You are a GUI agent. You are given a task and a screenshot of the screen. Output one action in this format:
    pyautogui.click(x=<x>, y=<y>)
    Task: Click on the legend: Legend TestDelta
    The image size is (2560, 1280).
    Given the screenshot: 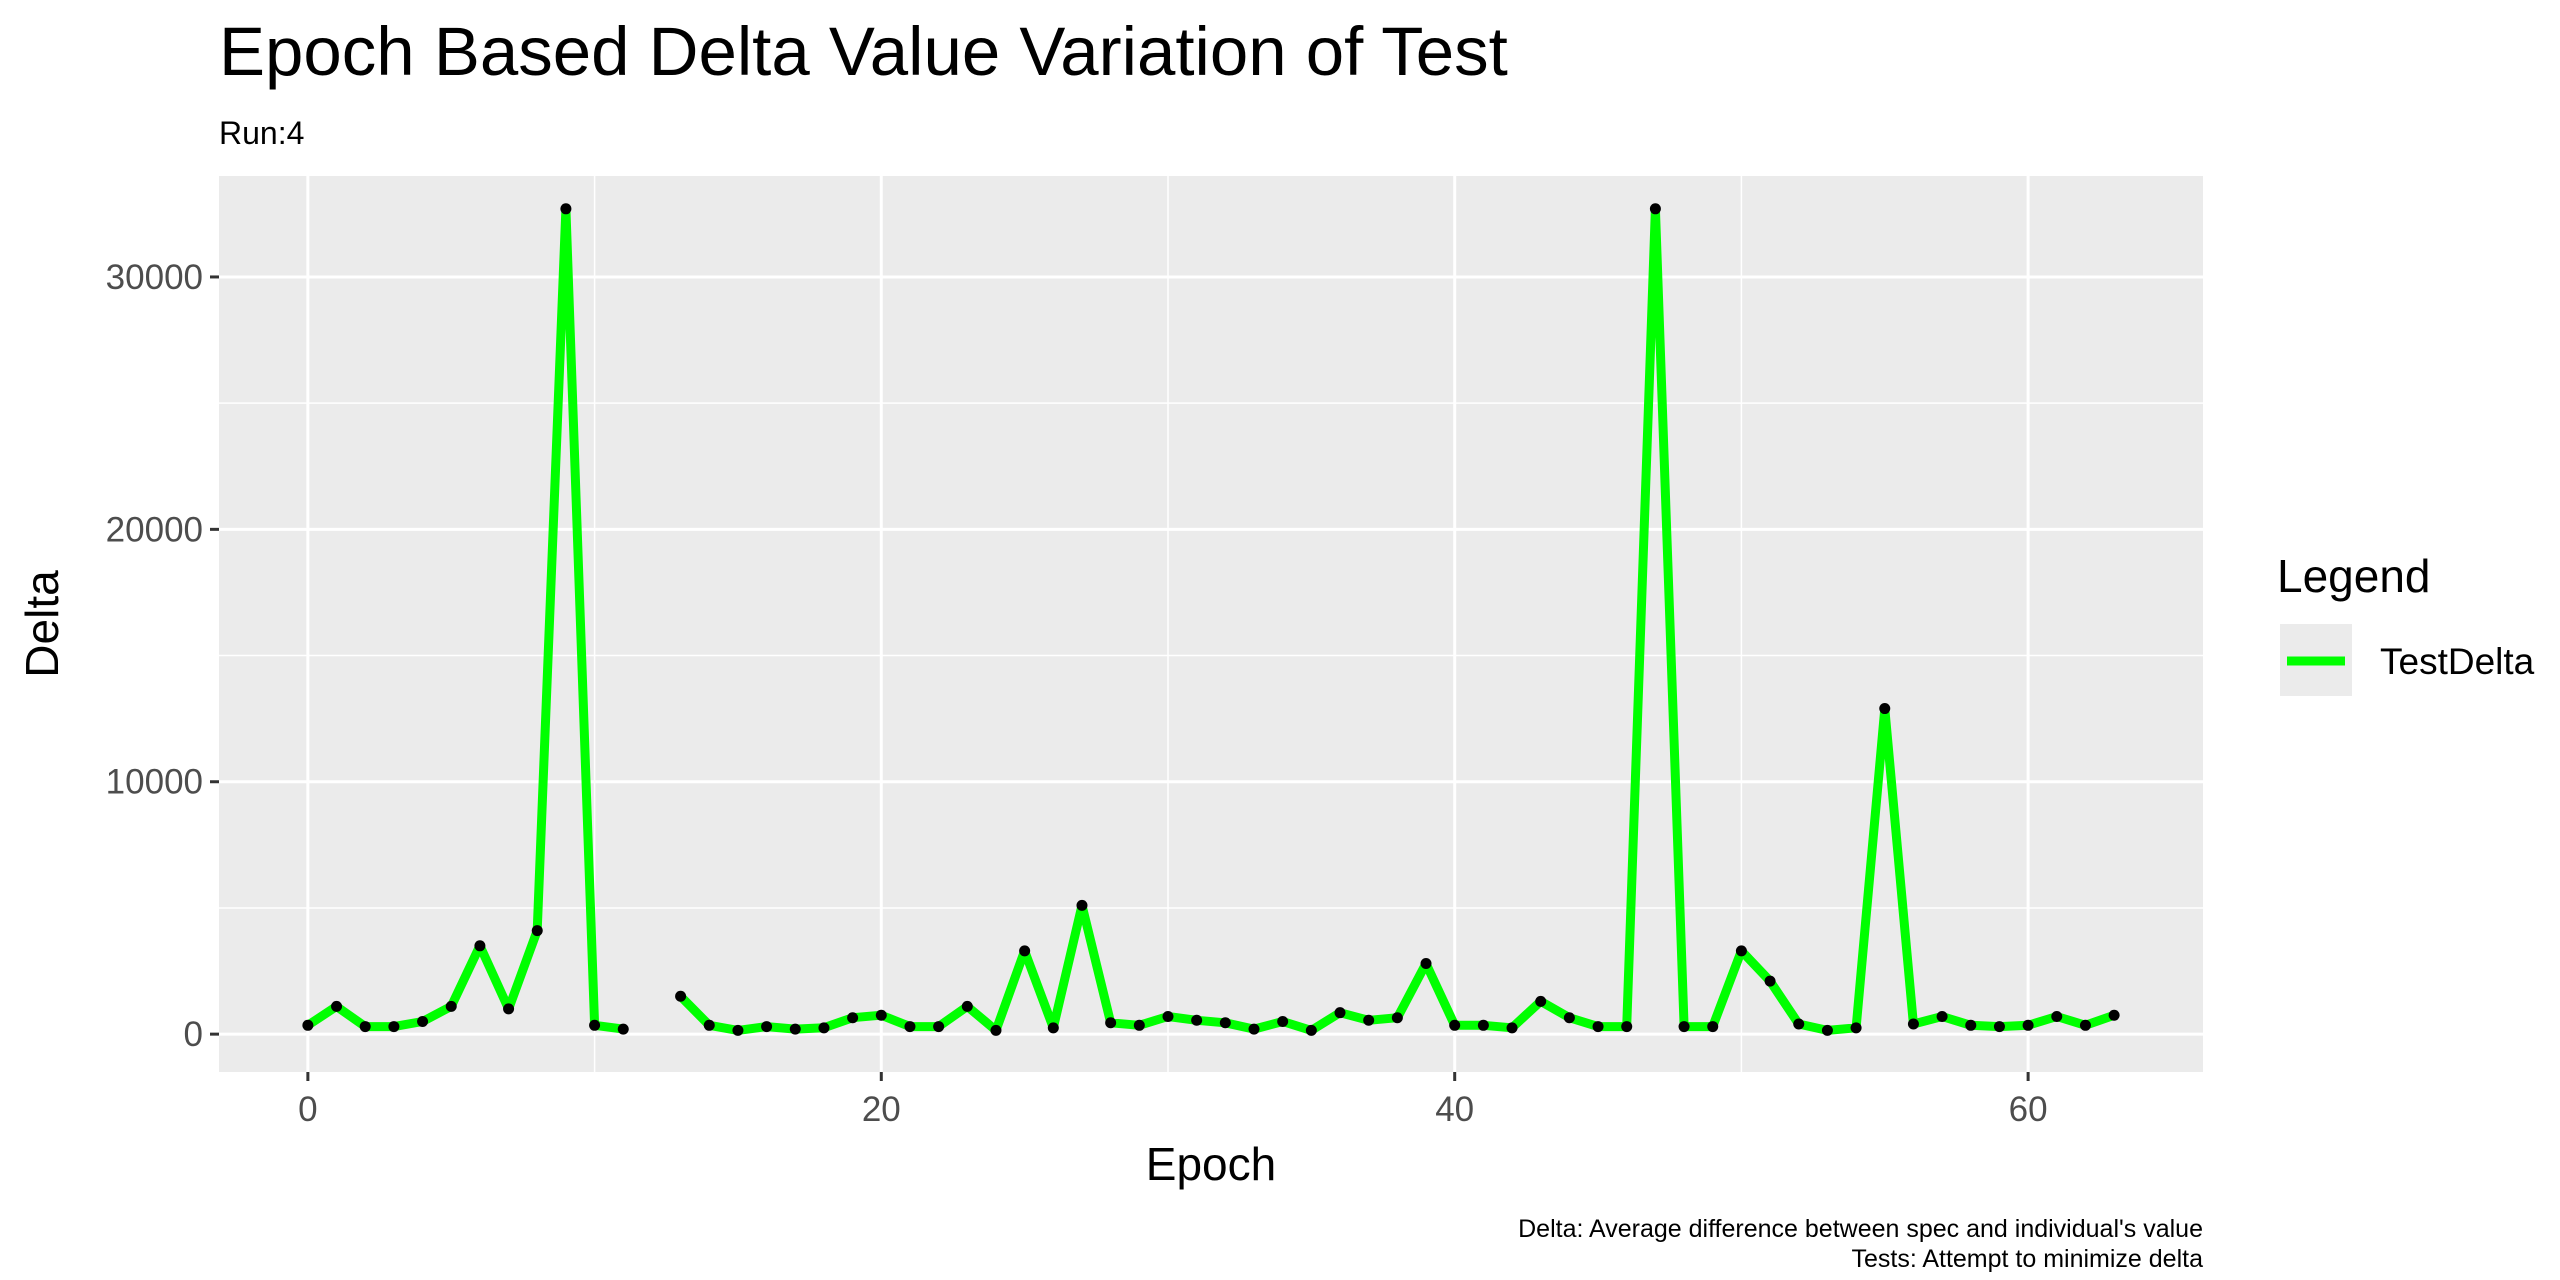 What is the action you would take?
    pyautogui.click(x=2406, y=623)
    